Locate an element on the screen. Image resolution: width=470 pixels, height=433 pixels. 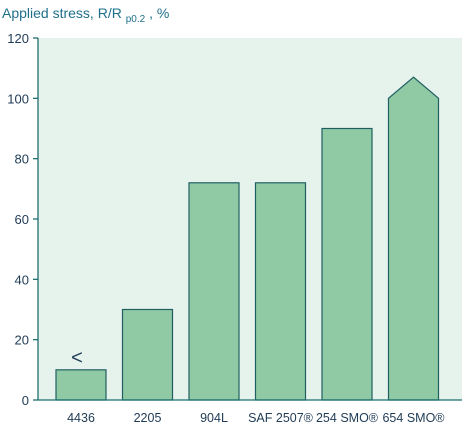
y-tick-label: 80 is located at coordinates (22, 159).